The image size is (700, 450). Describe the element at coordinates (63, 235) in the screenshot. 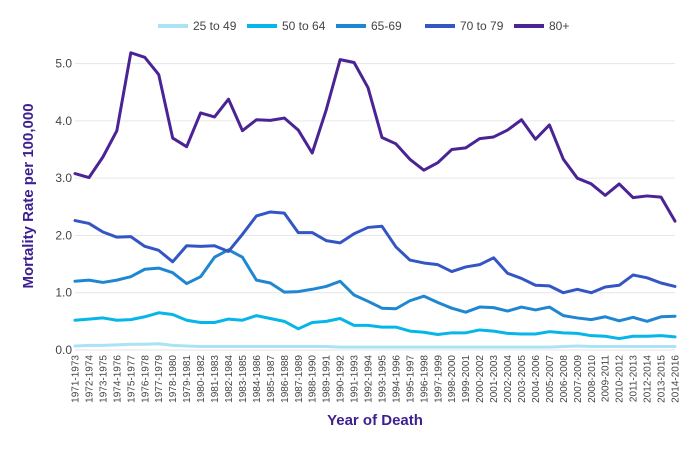

I see `y-tick-label: 2.0` at that location.